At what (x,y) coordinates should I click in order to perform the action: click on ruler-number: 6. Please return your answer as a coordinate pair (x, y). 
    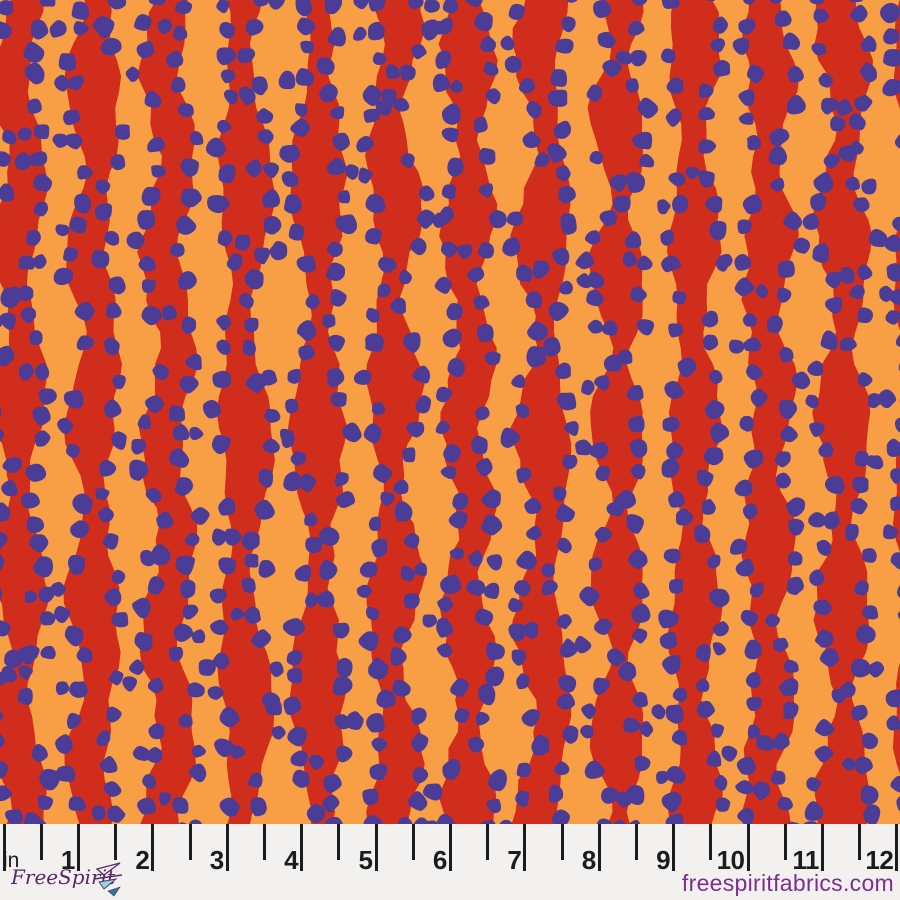
    Looking at the image, I should click on (439, 860).